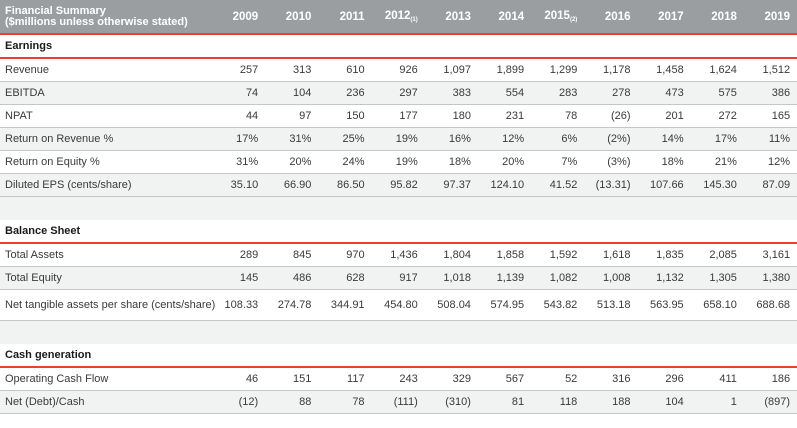 The image size is (797, 428). I want to click on value-cell: 289, so click(239, 255).